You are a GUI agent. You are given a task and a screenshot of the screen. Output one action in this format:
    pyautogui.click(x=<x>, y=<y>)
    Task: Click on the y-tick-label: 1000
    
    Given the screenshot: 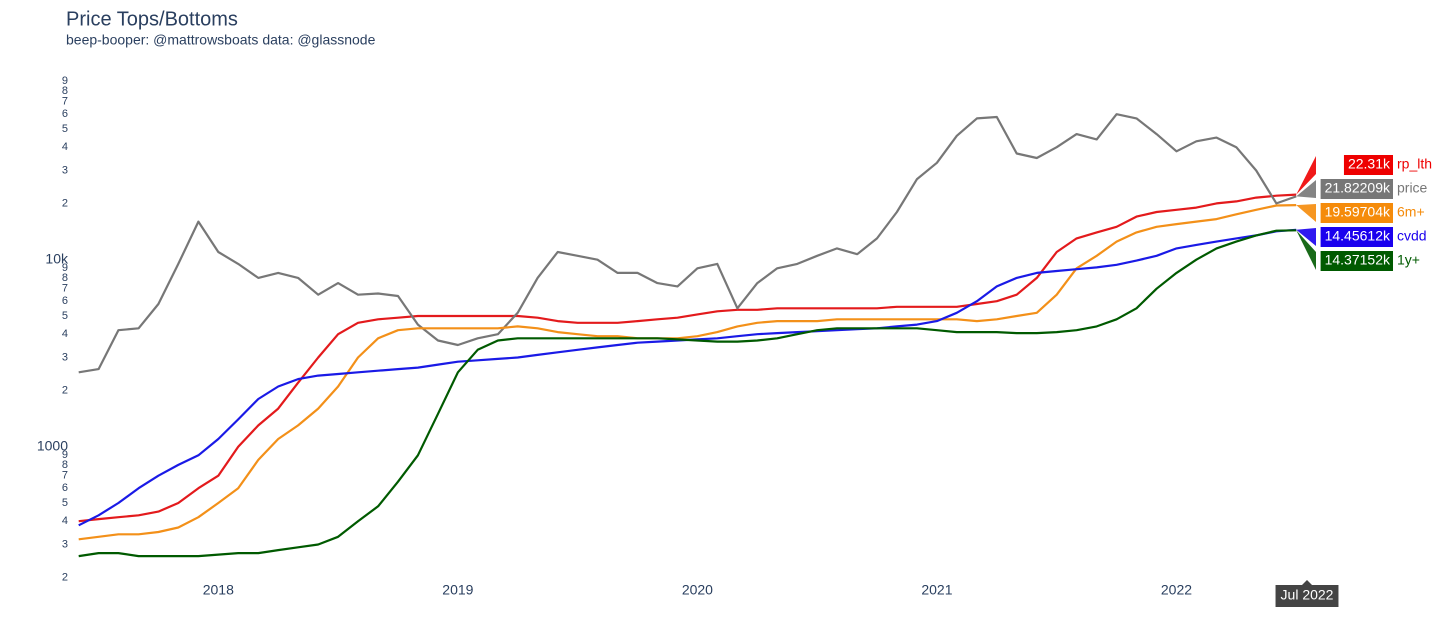 What is the action you would take?
    pyautogui.click(x=52, y=445)
    